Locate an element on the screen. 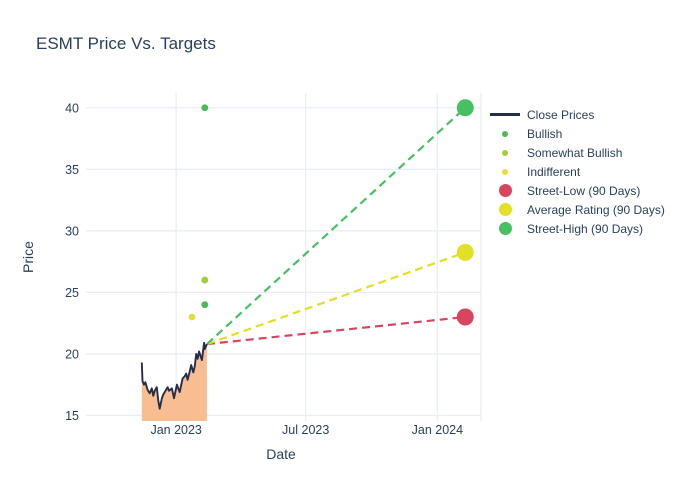  y-tick-label: 15 is located at coordinates (72, 416).